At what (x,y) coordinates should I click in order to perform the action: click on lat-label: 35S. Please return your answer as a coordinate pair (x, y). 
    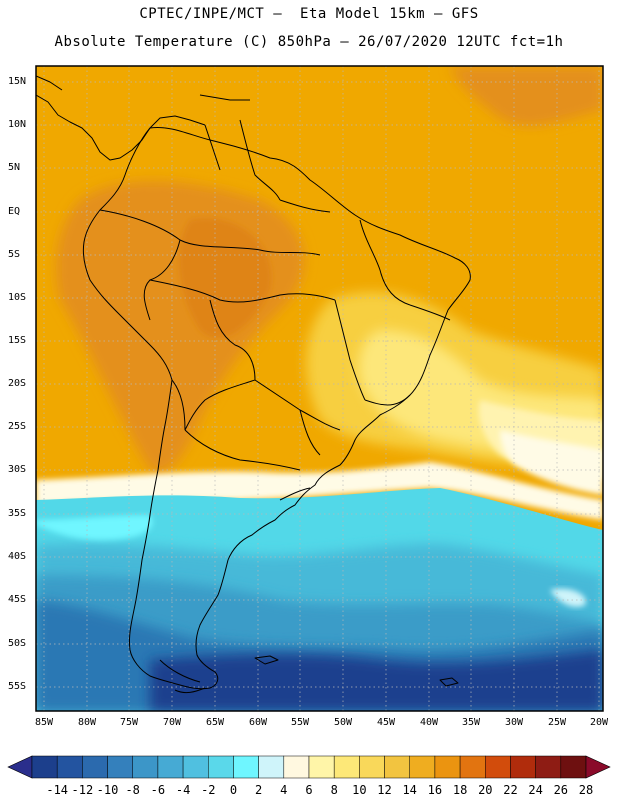
    Looking at the image, I should click on (17, 513).